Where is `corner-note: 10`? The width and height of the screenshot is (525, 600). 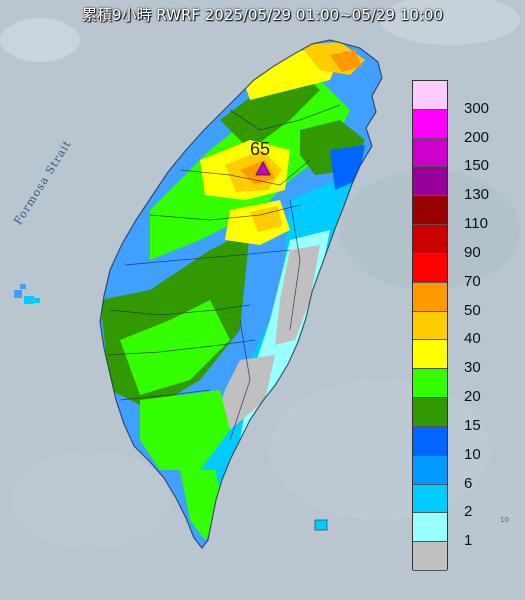 corner-note: 10 is located at coordinates (504, 520).